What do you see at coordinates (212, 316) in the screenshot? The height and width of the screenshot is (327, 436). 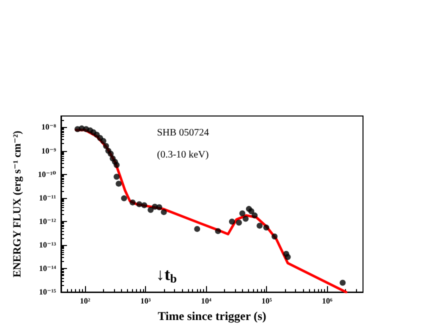 I see `x-axis-title: Time since trigger (s)` at bounding box center [212, 316].